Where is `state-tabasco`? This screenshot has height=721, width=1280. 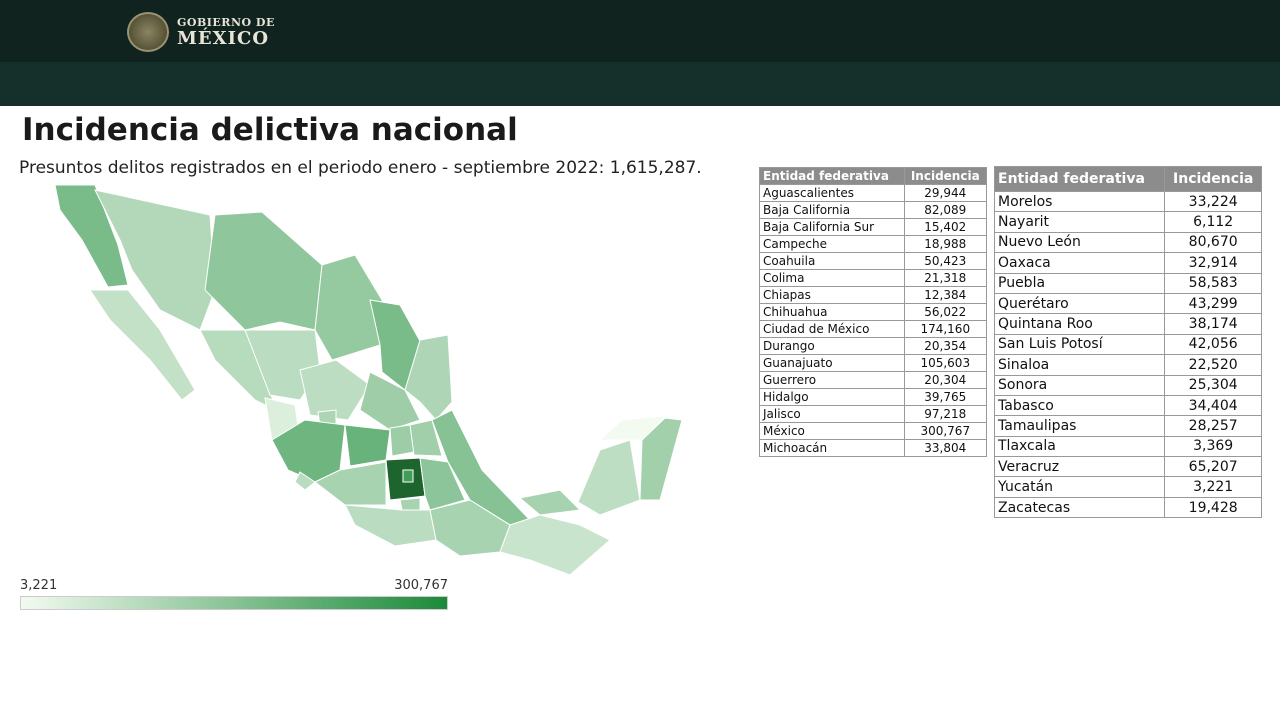
state-tabasco is located at coordinates (550, 502).